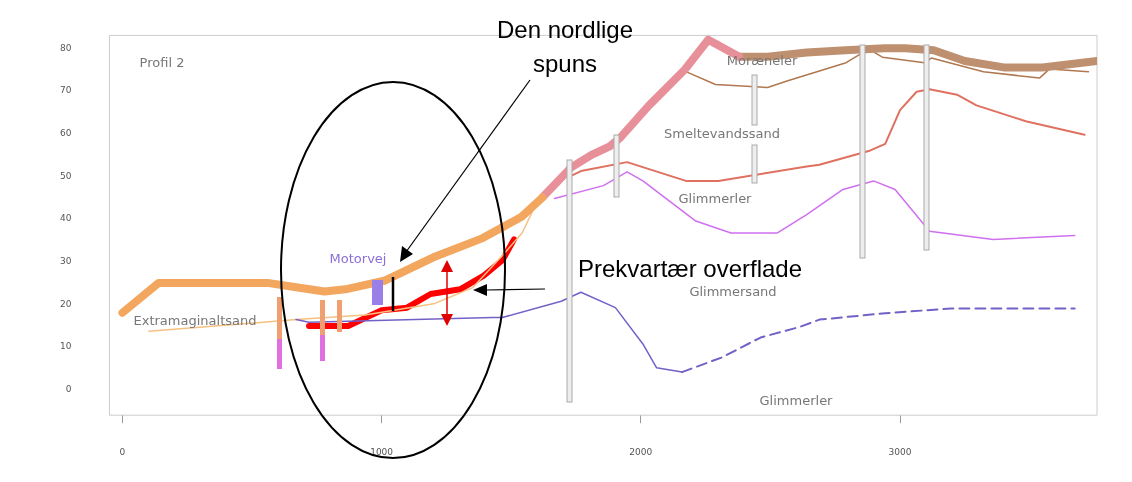  Describe the element at coordinates (733, 292) in the screenshot. I see `annotation: Glimmersand` at that location.